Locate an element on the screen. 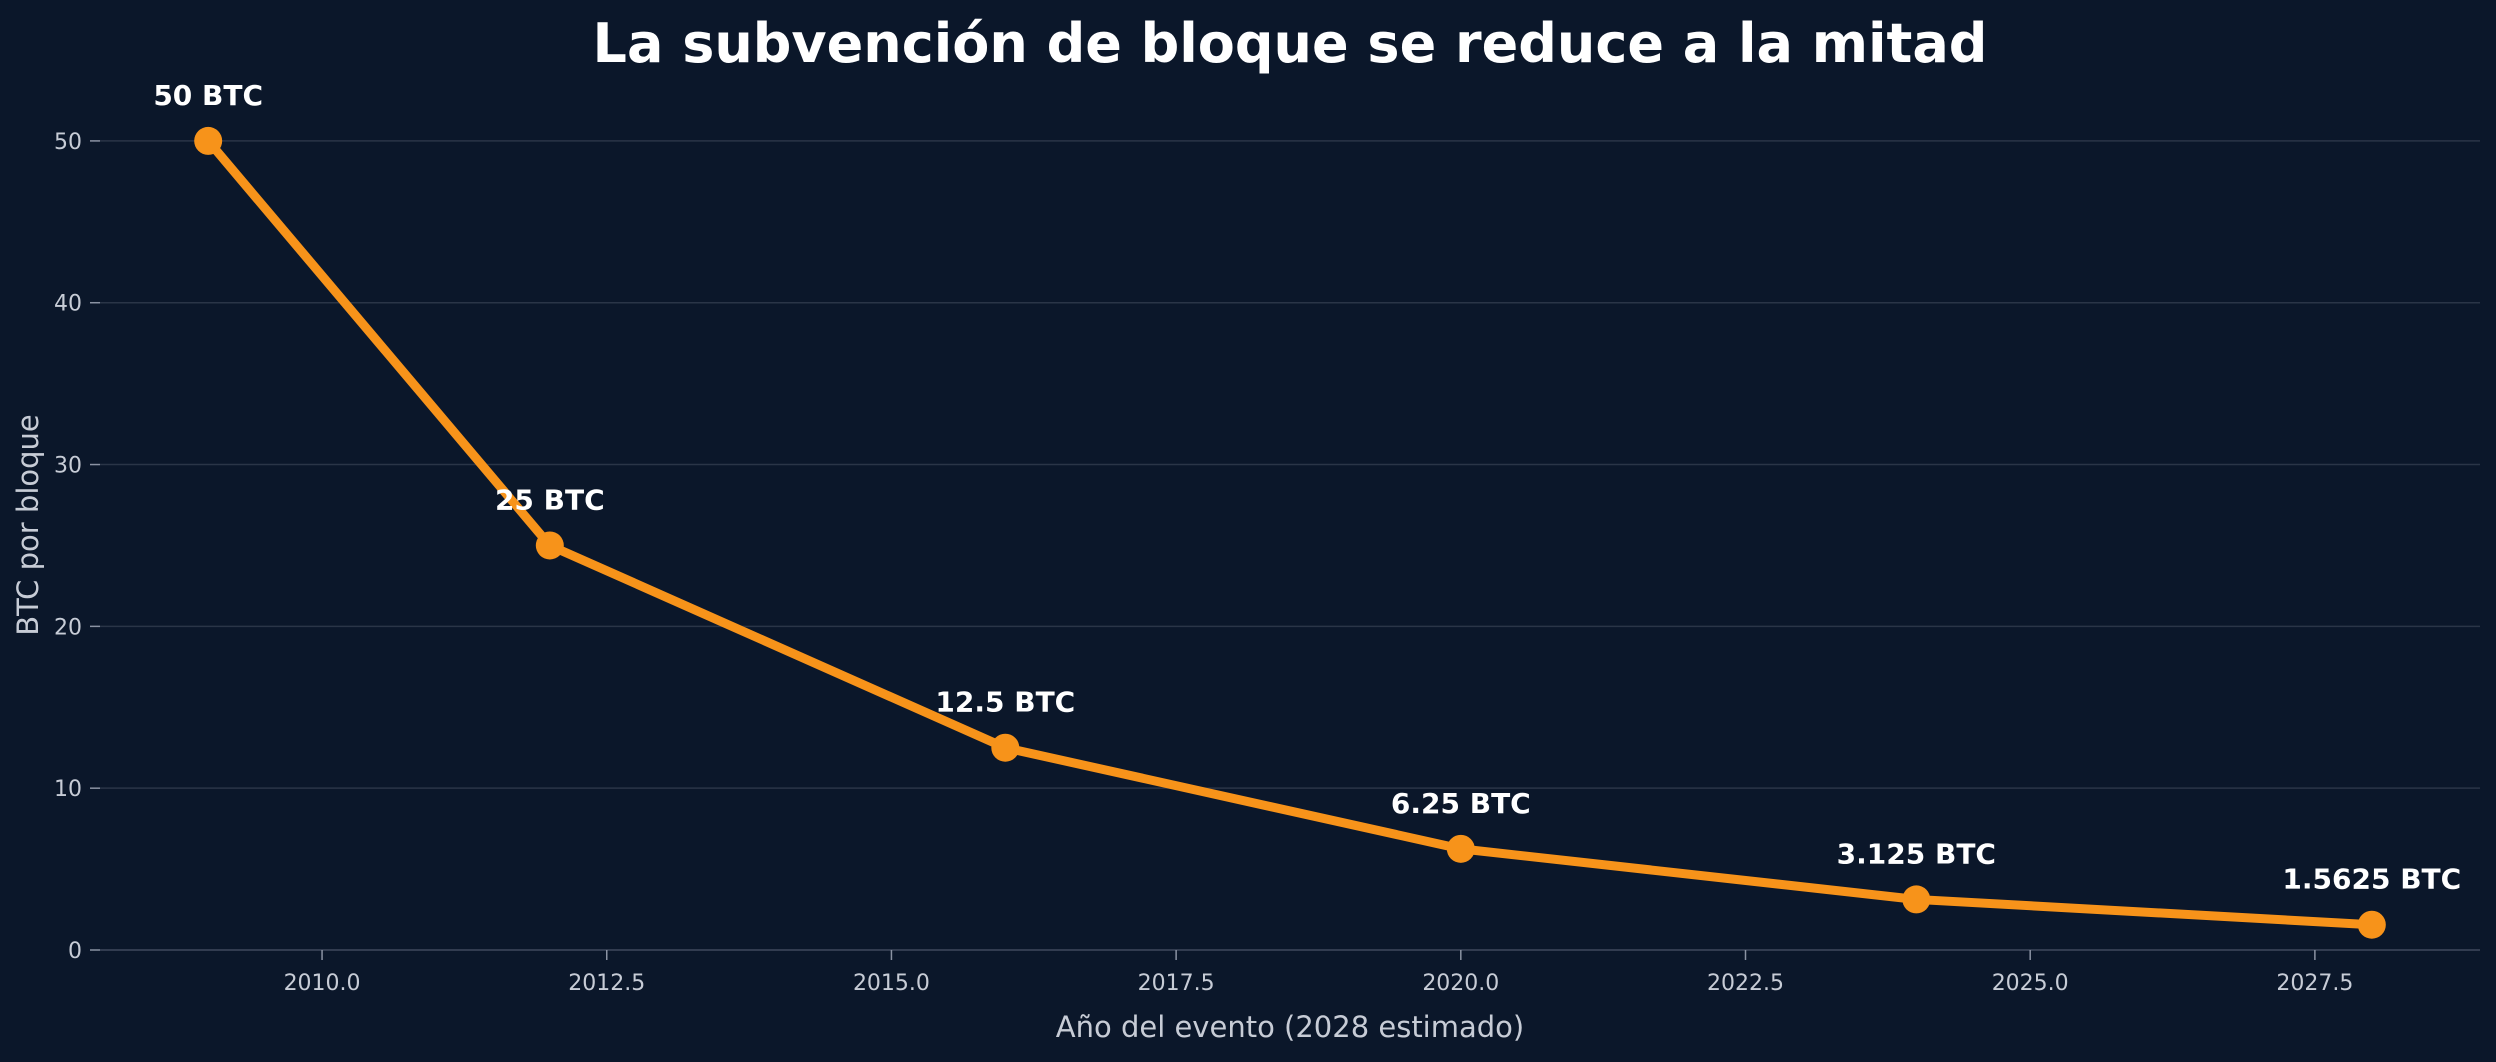 The height and width of the screenshot is (1062, 2496). x-tick-label: 2017.5 is located at coordinates (1176, 983).